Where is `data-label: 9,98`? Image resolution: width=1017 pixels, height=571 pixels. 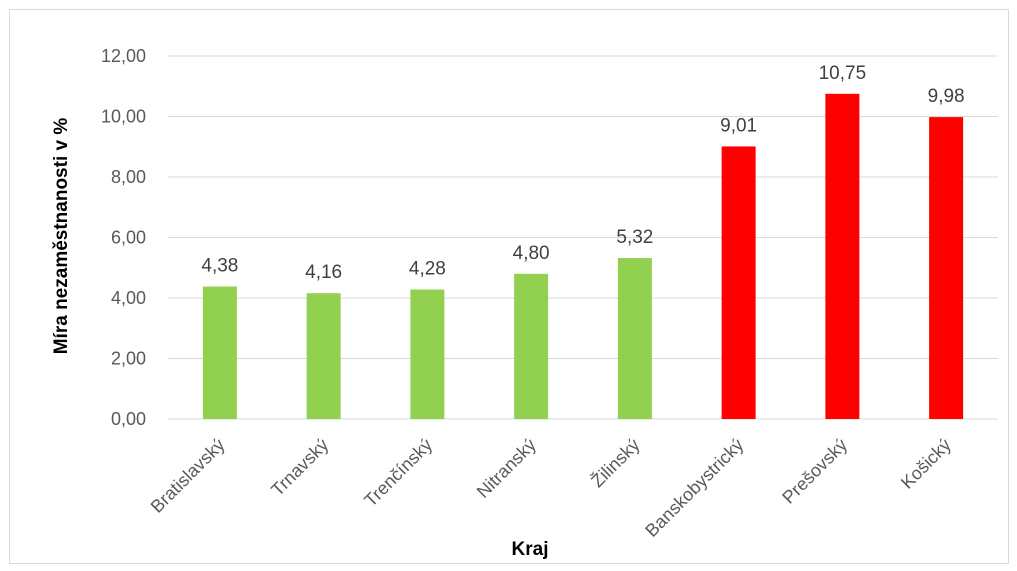
data-label: 9,98 is located at coordinates (946, 96).